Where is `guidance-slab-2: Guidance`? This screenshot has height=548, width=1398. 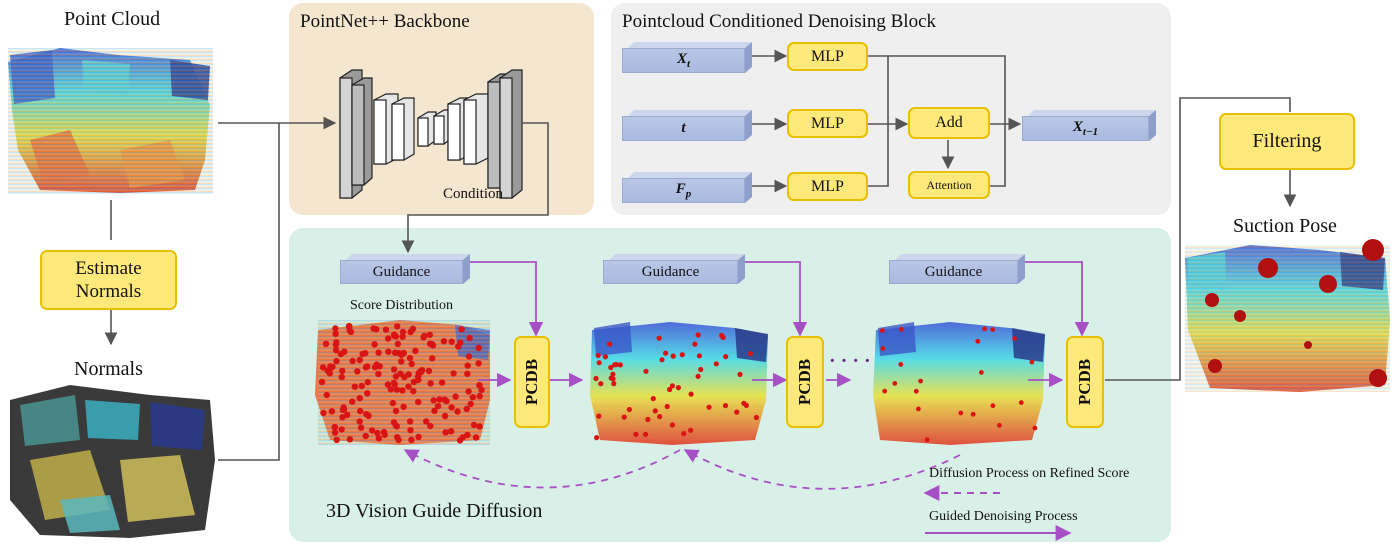
guidance-slab-2: Guidance is located at coordinates (674, 269).